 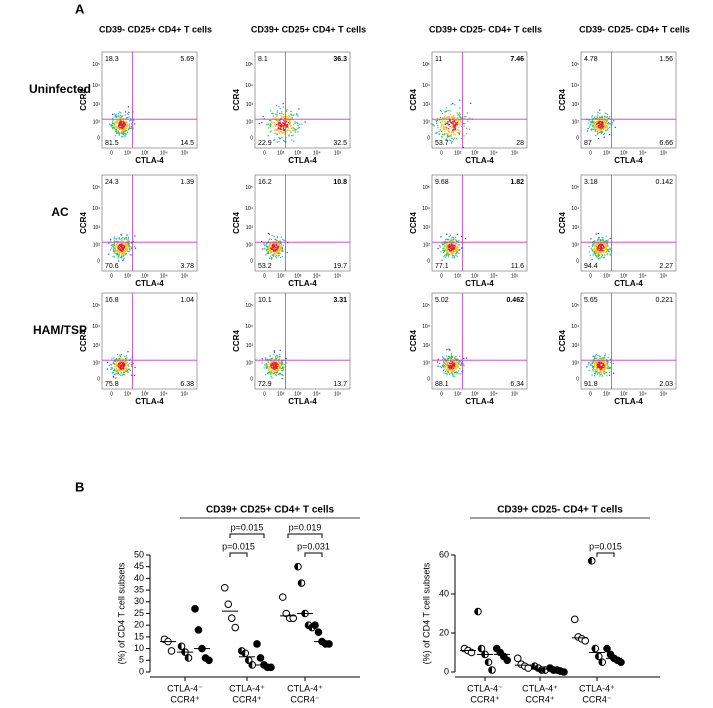 What do you see at coordinates (441, 394) in the screenshot?
I see `x-tick-label: 0` at bounding box center [441, 394].